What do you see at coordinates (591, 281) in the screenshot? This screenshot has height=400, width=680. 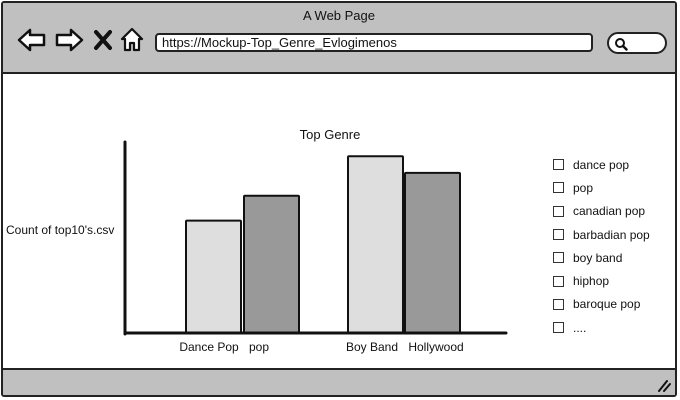 I see `legend-label: hiphop` at bounding box center [591, 281].